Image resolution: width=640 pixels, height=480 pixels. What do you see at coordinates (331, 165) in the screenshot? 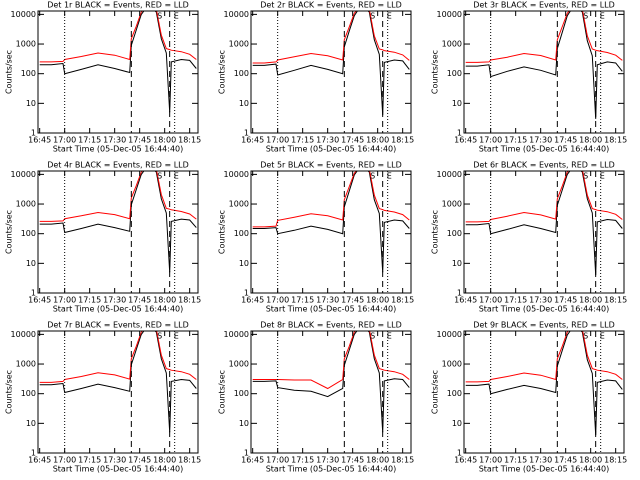
I see `panel-title: Det 5r BLACK = Events, RED = LLD` at bounding box center [331, 165].